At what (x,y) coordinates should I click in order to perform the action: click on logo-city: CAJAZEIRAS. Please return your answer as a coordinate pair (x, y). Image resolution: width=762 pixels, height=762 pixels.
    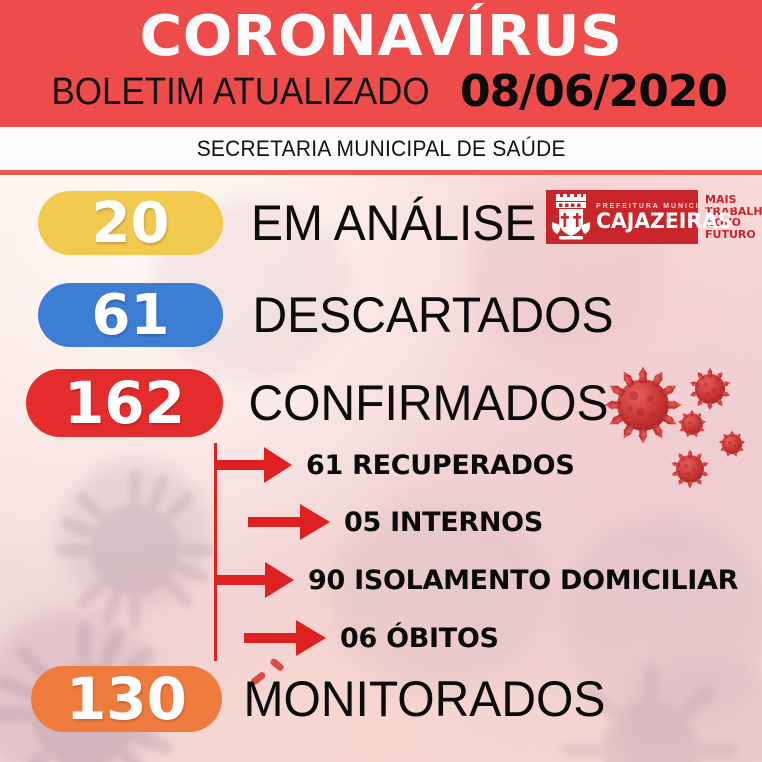
    Looking at the image, I should click on (664, 220).